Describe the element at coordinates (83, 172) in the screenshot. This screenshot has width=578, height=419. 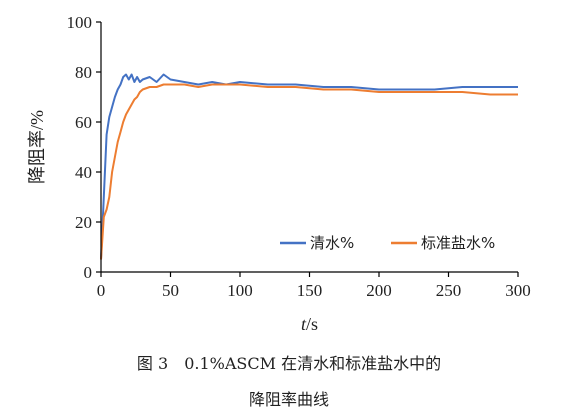
I see `y-tick-label: 40` at that location.